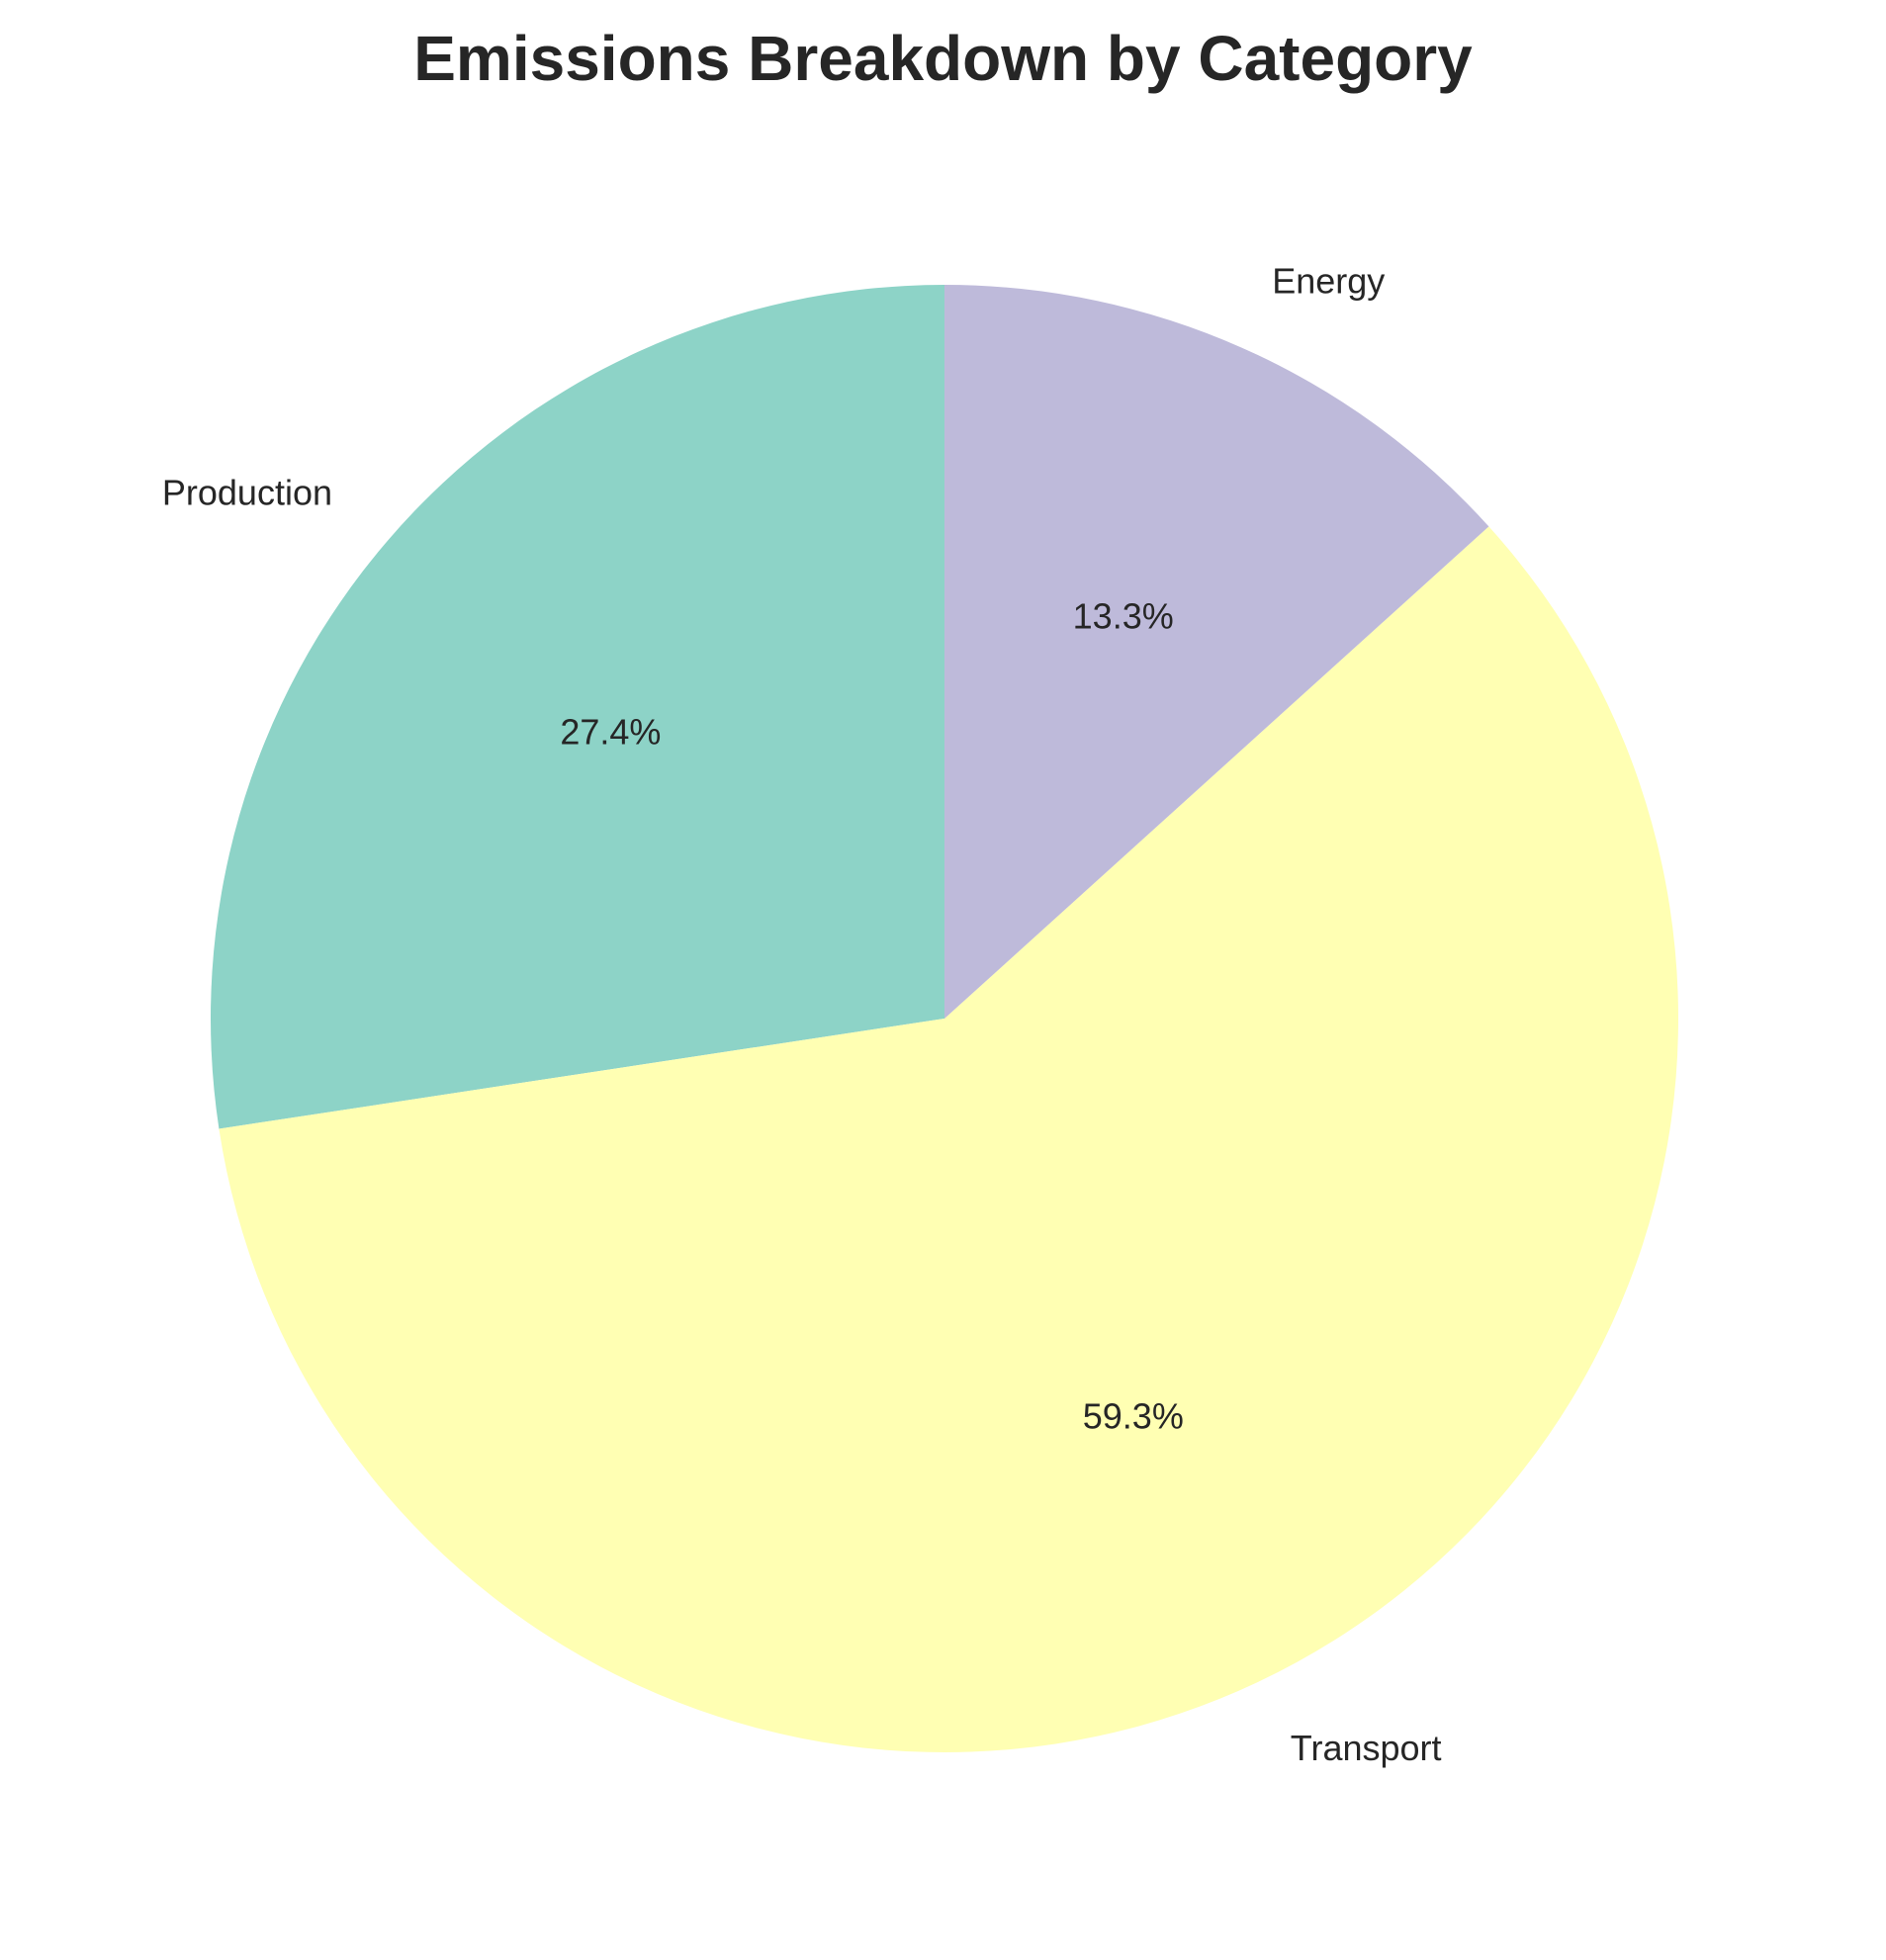 Image resolution: width=1886 pixels, height=1960 pixels. What do you see at coordinates (1366, 1748) in the screenshot?
I see `category-label-transport: Transport` at bounding box center [1366, 1748].